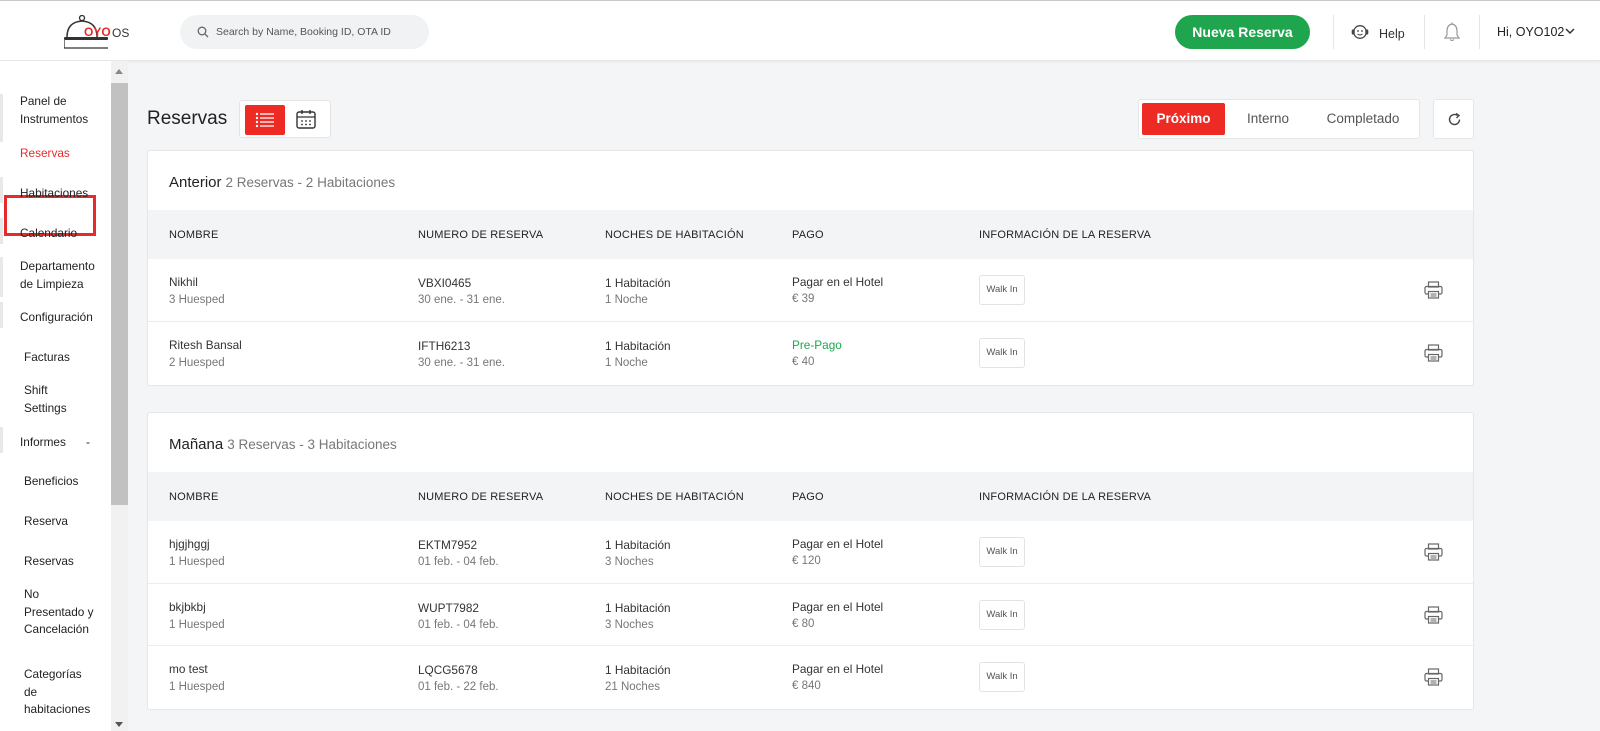 This screenshot has width=1600, height=731. I want to click on sidebar-item-housekeeping: Departamento de Limpieza, so click(57, 275).